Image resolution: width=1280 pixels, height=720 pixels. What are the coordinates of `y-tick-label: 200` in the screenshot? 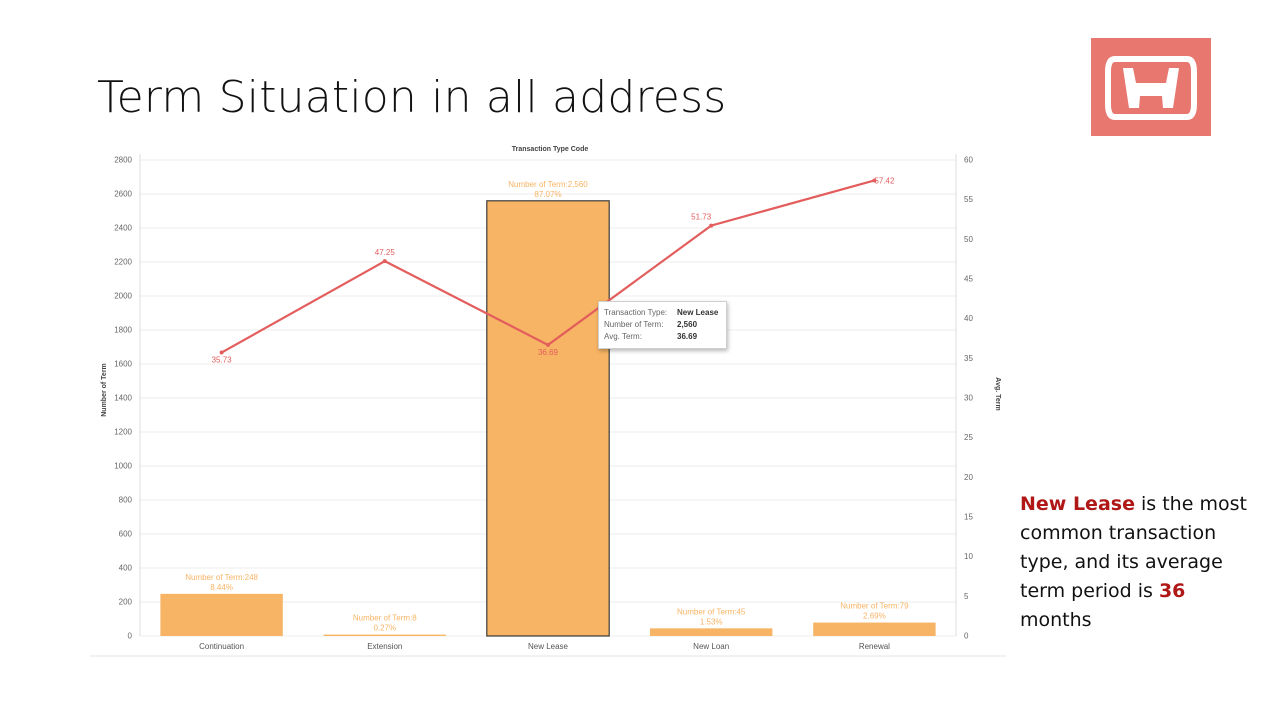 It's located at (126, 602).